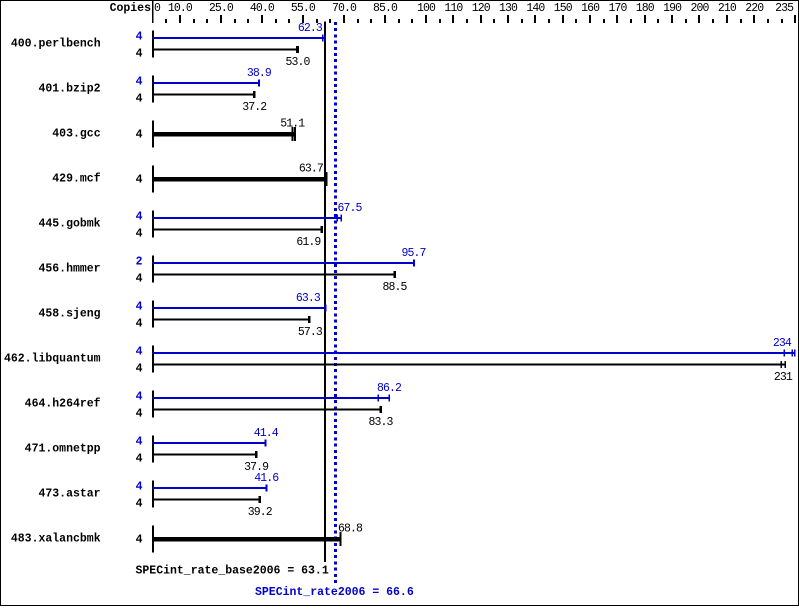 The height and width of the screenshot is (611, 799). I want to click on svg-text: 63.3, so click(308, 298).